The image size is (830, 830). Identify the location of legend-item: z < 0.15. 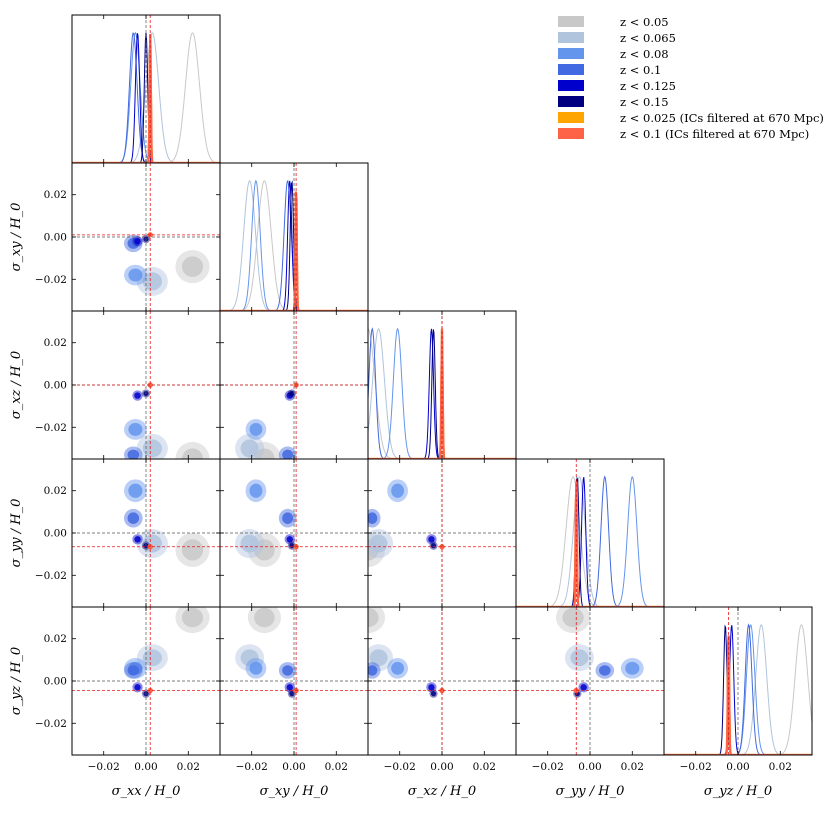
(613, 102).